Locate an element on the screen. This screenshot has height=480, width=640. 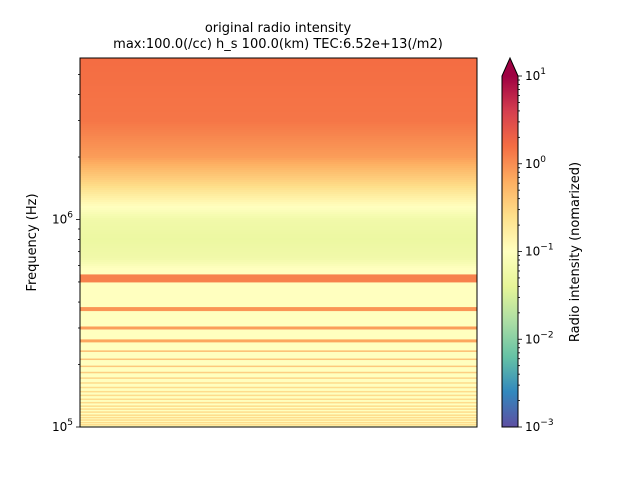
colorbar-frame is located at coordinates (510, 242).